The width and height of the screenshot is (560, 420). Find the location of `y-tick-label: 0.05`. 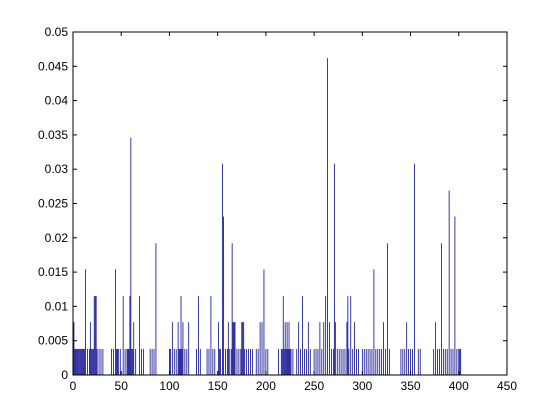

y-tick-label: 0.05 is located at coordinates (57, 32).